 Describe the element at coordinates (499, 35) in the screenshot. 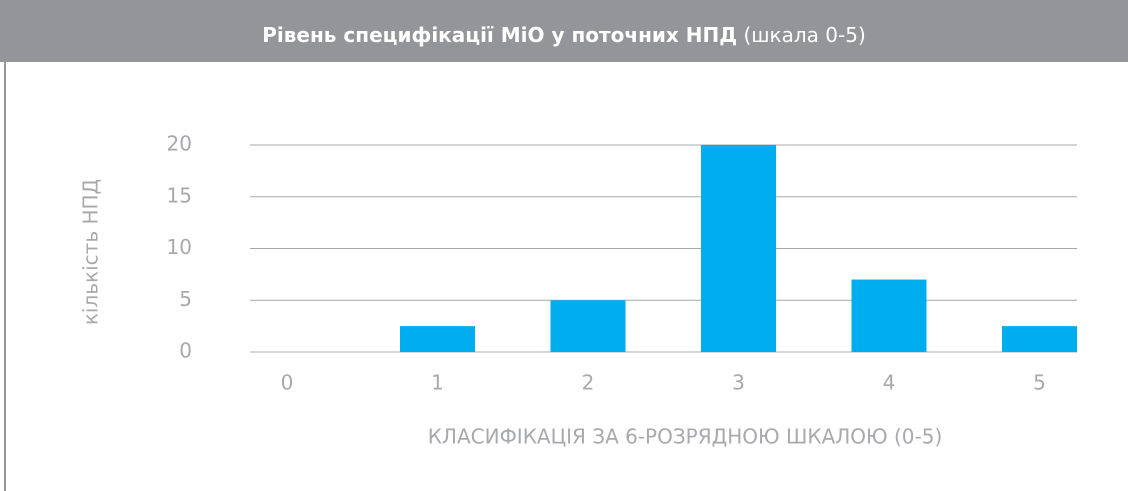

I see `title: Рівень специфікації МіО у поточних НПД` at that location.